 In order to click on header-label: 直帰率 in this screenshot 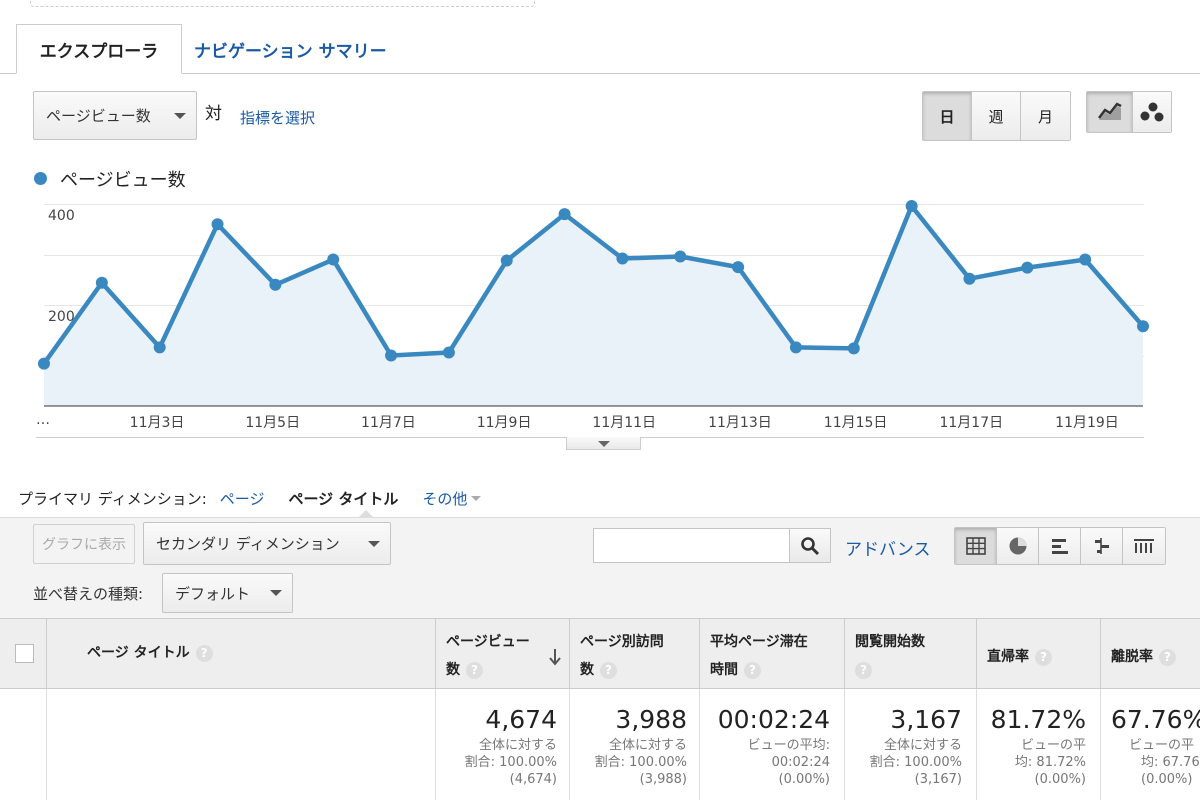, I will do `click(1008, 657)`.